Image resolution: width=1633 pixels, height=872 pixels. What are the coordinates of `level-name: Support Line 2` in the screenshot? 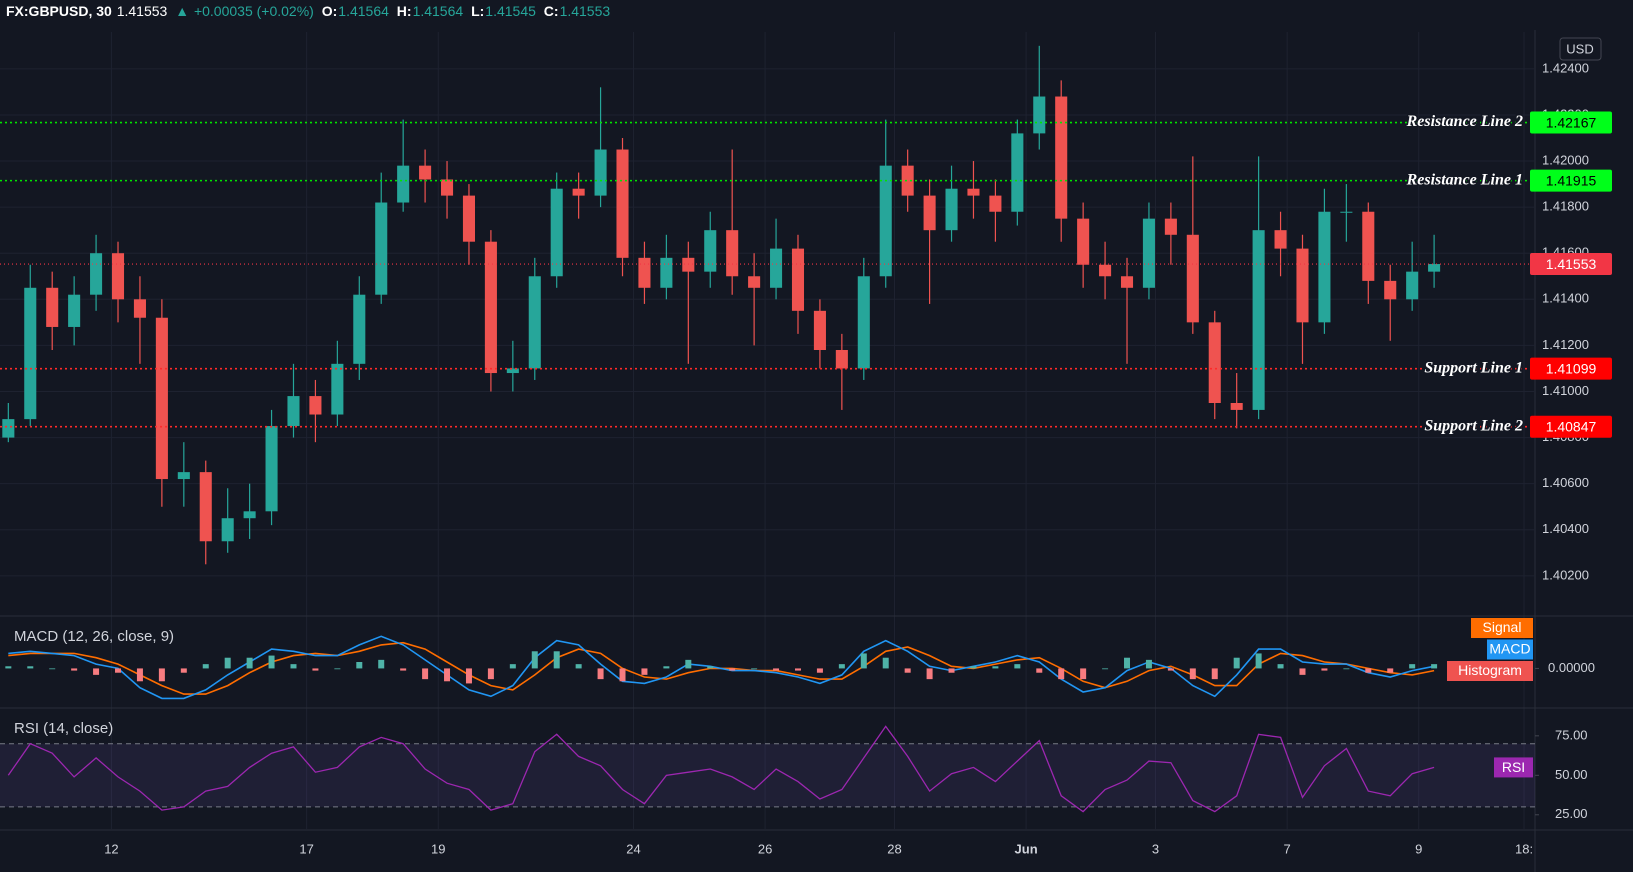 It's located at (1473, 425).